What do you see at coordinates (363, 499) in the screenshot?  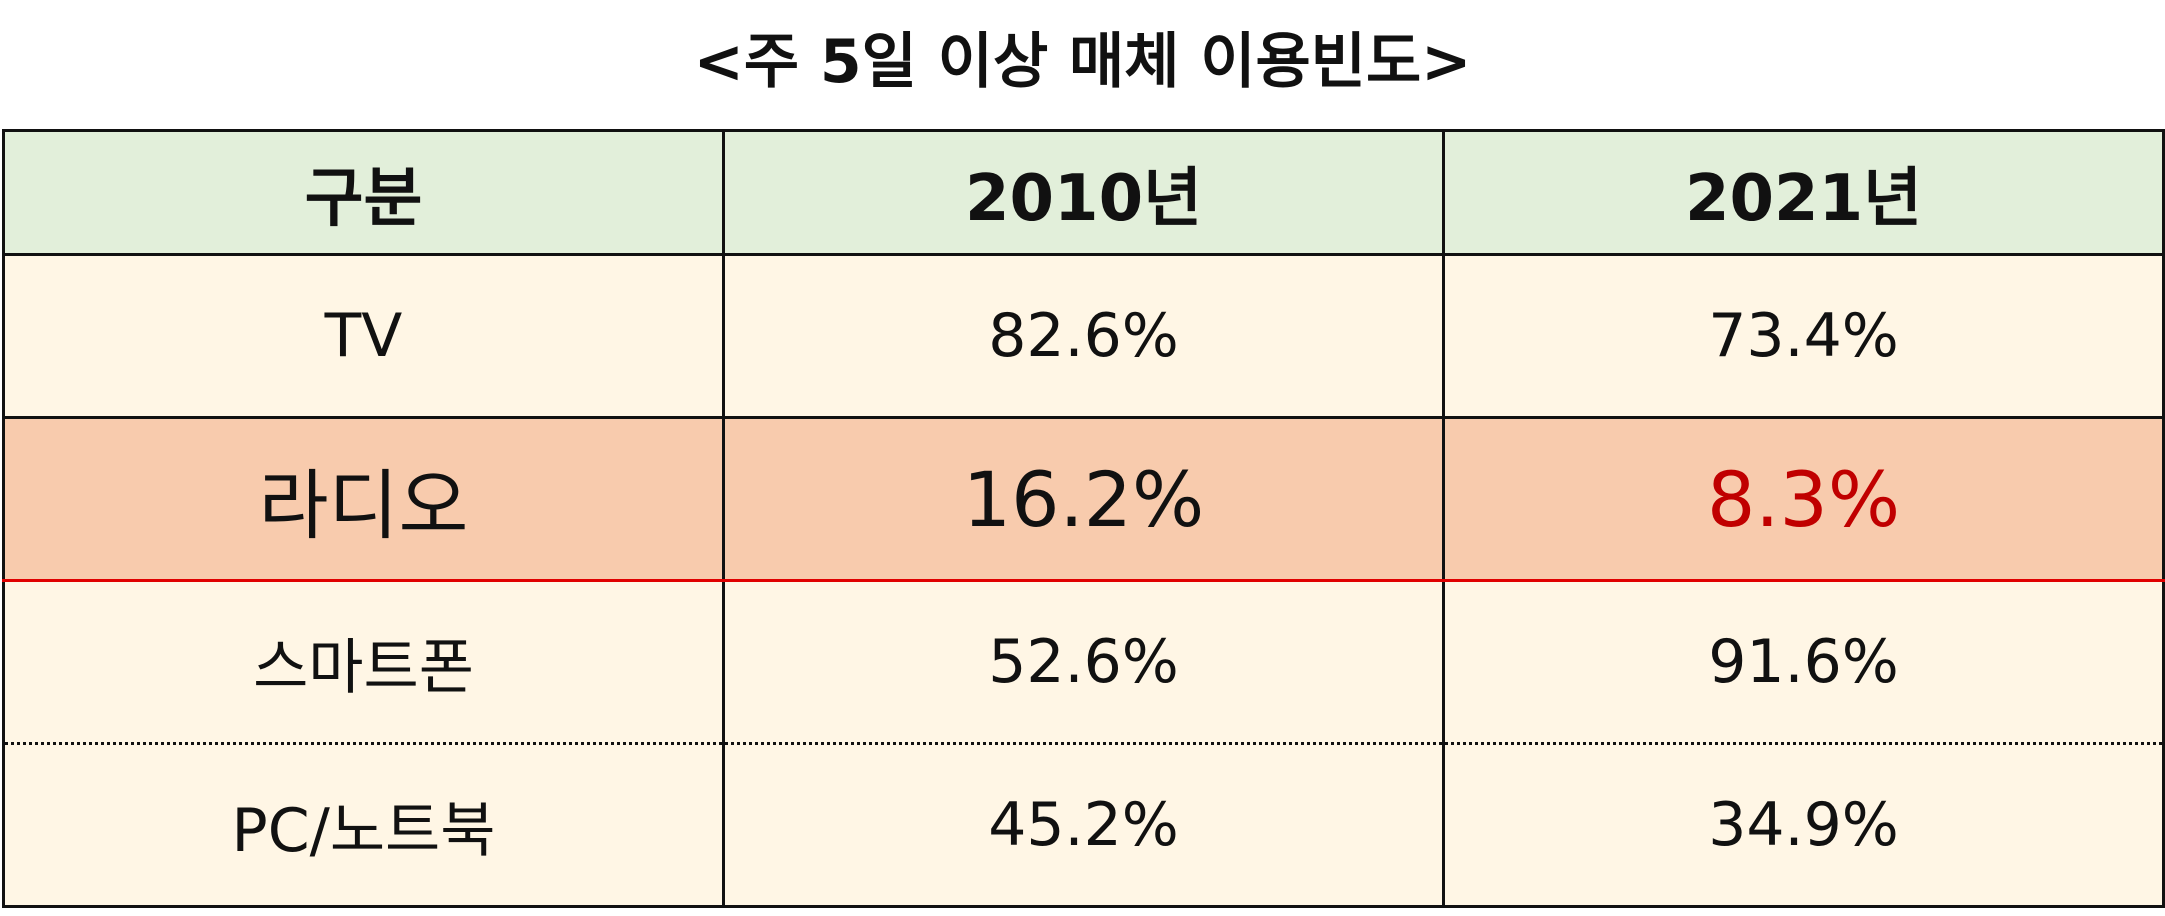 I see `row-label: 라디오` at bounding box center [363, 499].